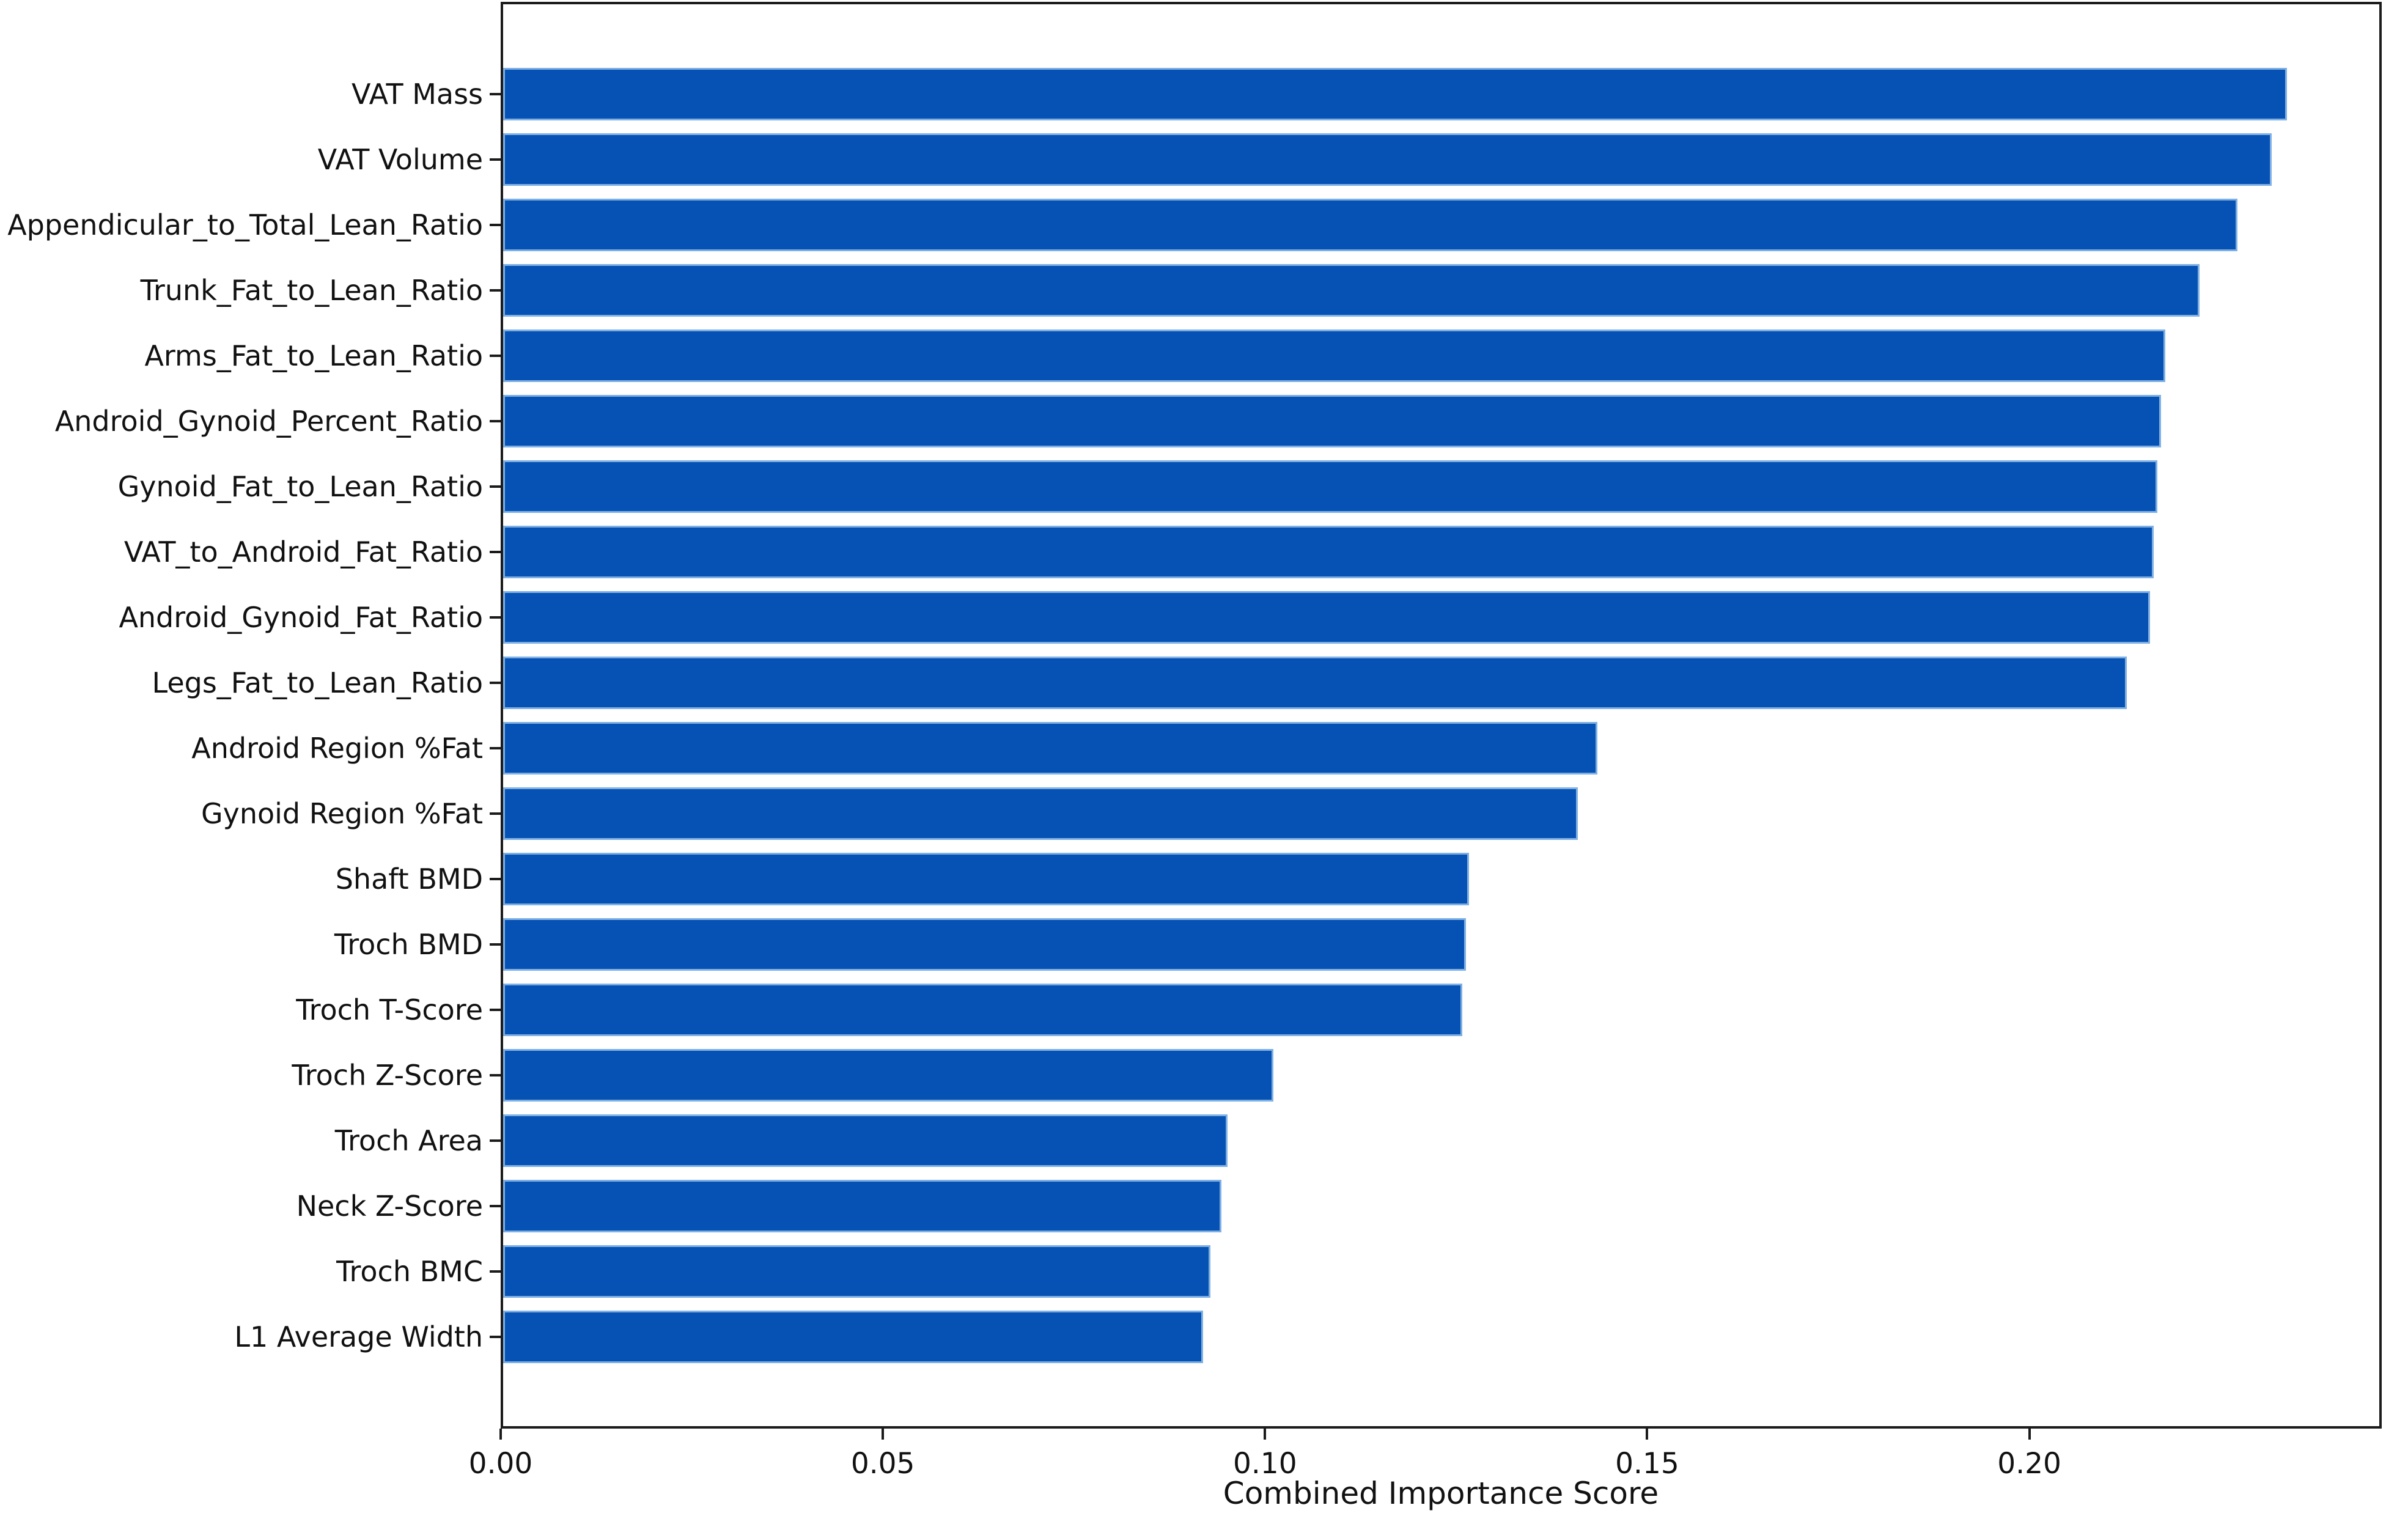 This screenshot has height=1516, width=2408. I want to click on chart-row: Android Region %Fat, so click(1204, 748).